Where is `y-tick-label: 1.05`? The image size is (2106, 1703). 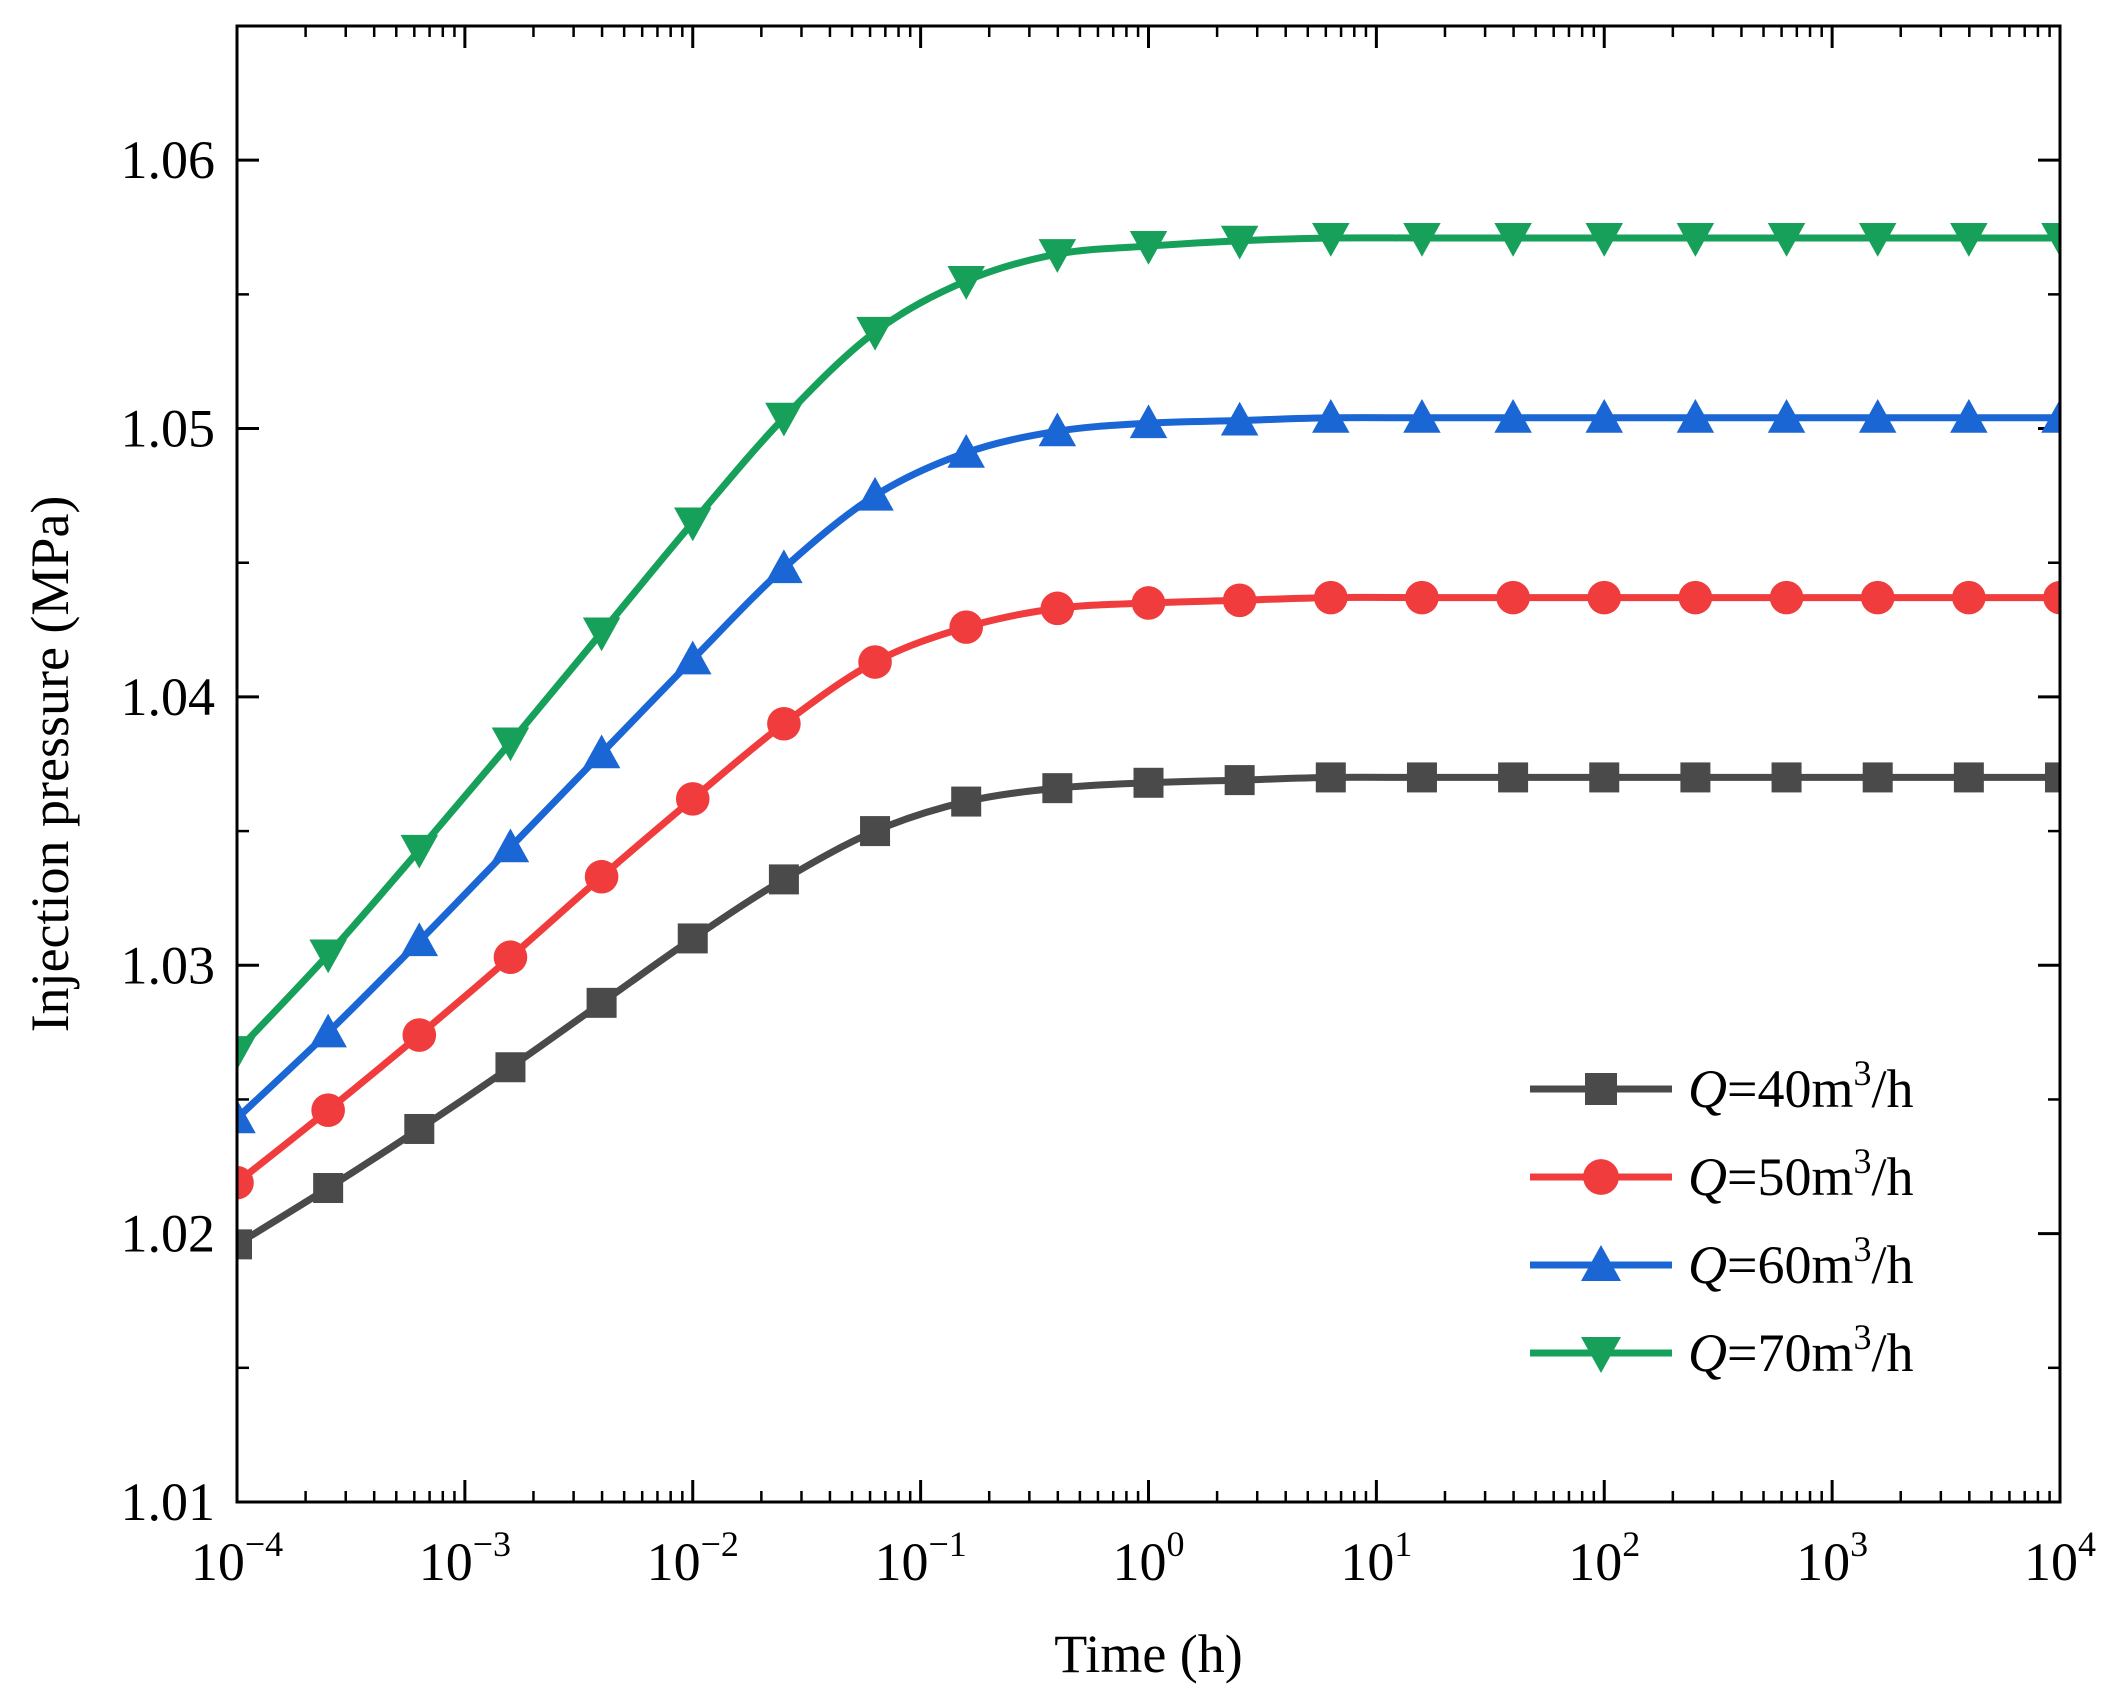
y-tick-label: 1.05 is located at coordinates (168, 429).